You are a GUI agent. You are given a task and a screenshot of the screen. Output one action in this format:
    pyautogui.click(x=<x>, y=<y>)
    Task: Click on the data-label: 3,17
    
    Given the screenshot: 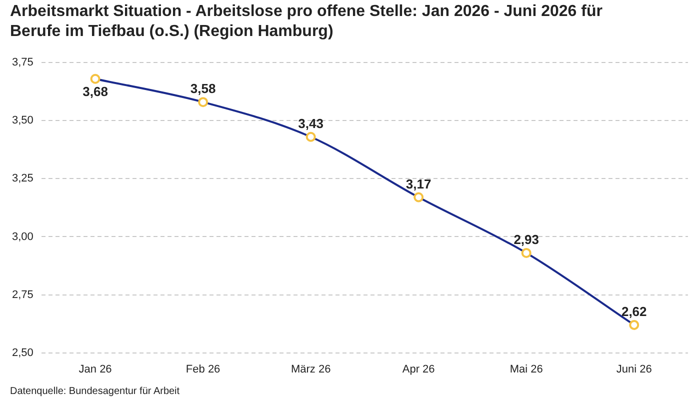 What is the action you would take?
    pyautogui.click(x=419, y=184)
    